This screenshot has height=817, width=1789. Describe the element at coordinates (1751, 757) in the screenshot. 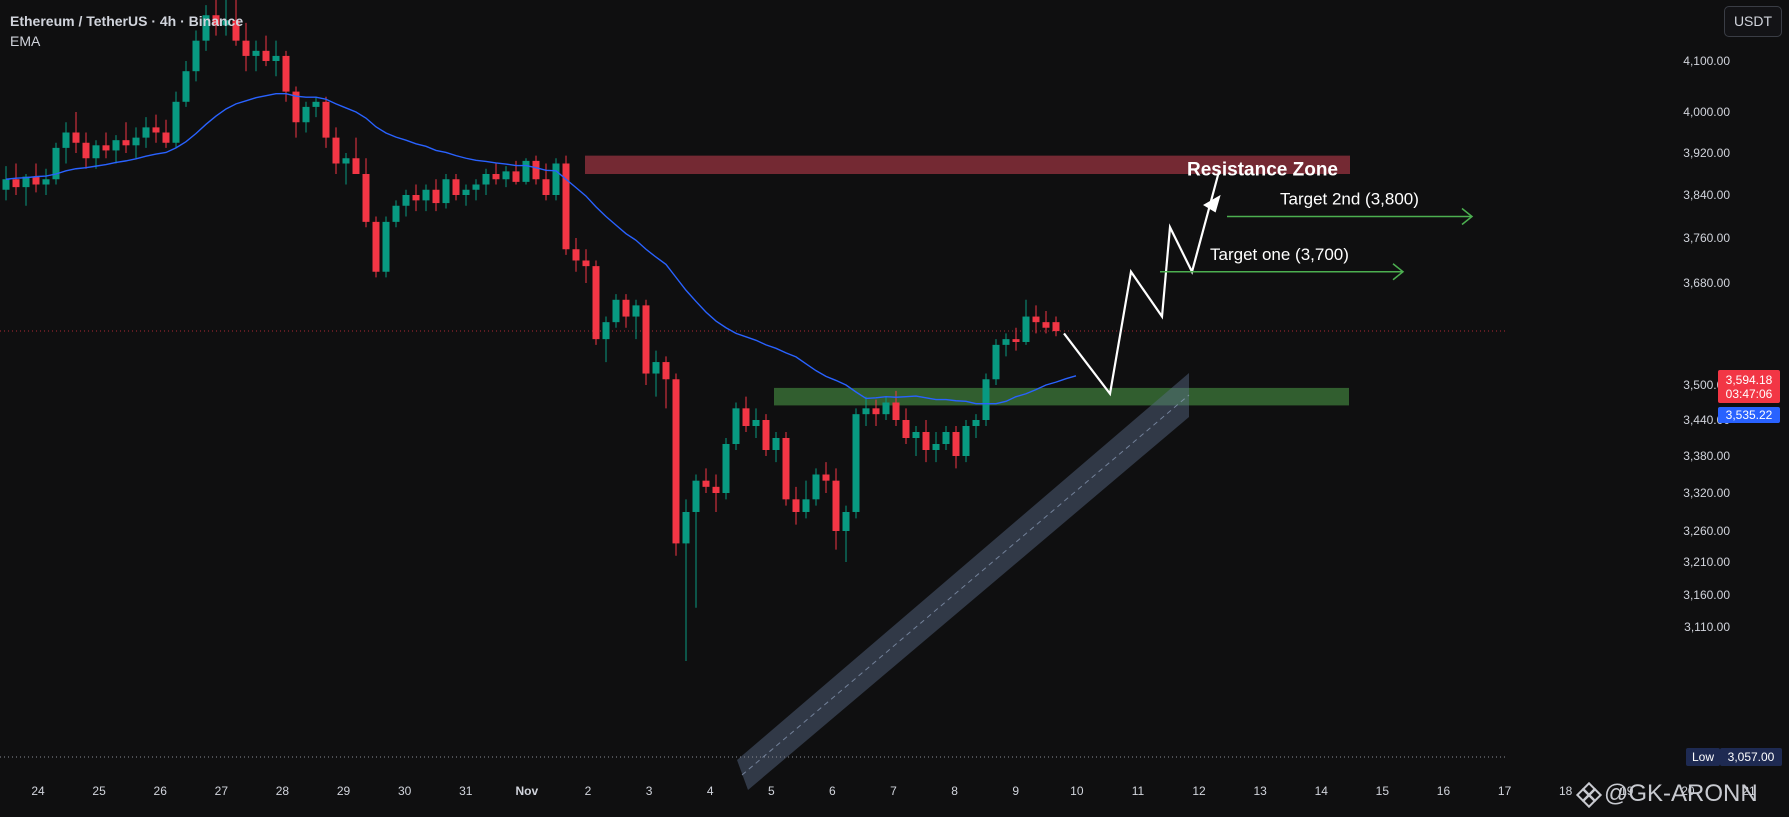

I see `low-value-badge` at that location.